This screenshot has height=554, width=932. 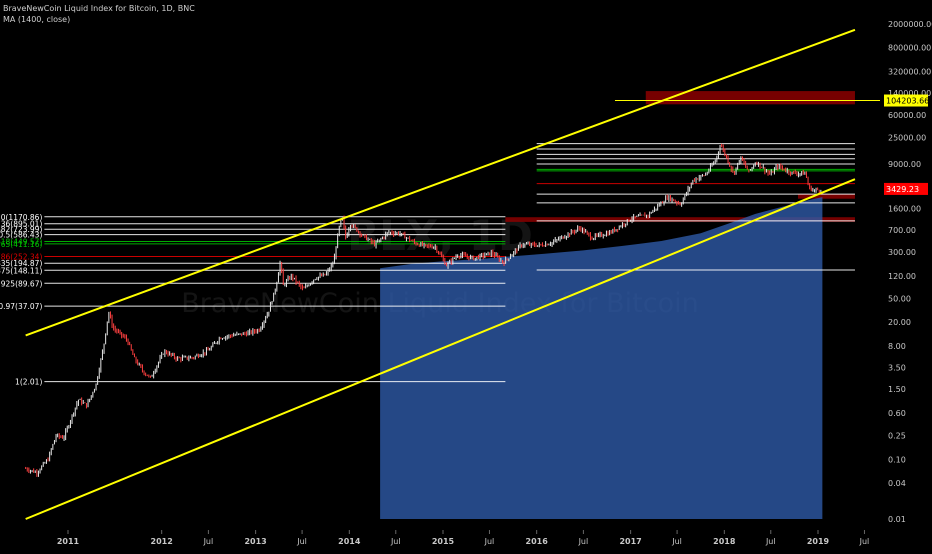 What do you see at coordinates (897, 519) in the screenshot?
I see `y-tick-label: 0.01` at bounding box center [897, 519].